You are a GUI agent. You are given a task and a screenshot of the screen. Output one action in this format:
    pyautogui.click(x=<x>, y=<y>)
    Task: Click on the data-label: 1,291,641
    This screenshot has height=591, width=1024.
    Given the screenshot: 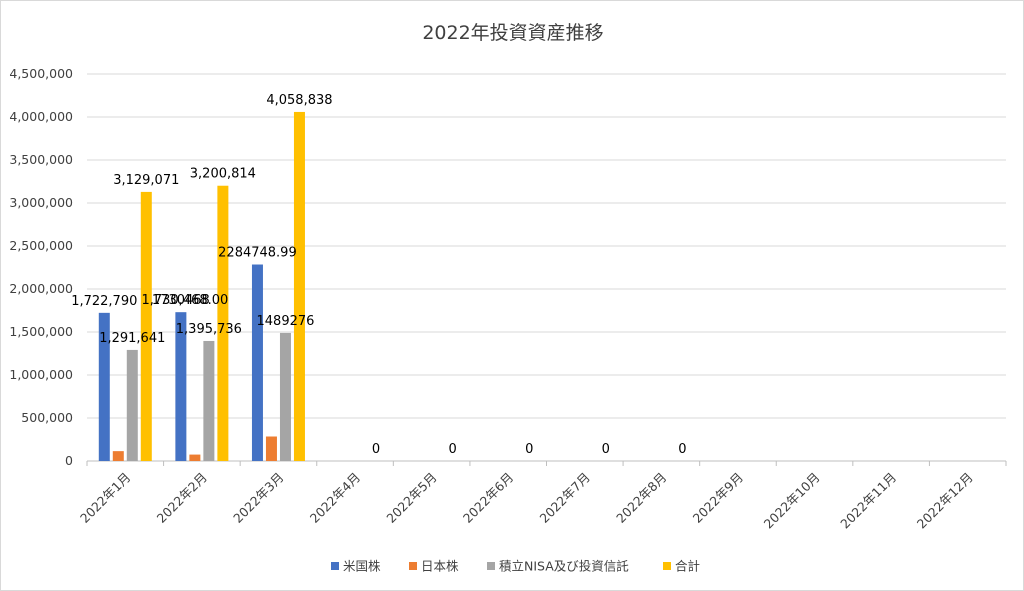 What is the action you would take?
    pyautogui.click(x=132, y=338)
    